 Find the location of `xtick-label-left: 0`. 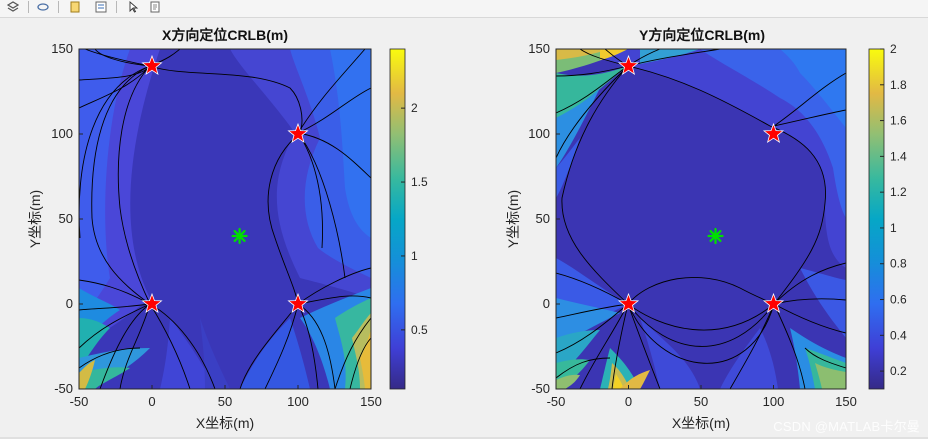

xtick-label-left: 0 is located at coordinates (151, 401).